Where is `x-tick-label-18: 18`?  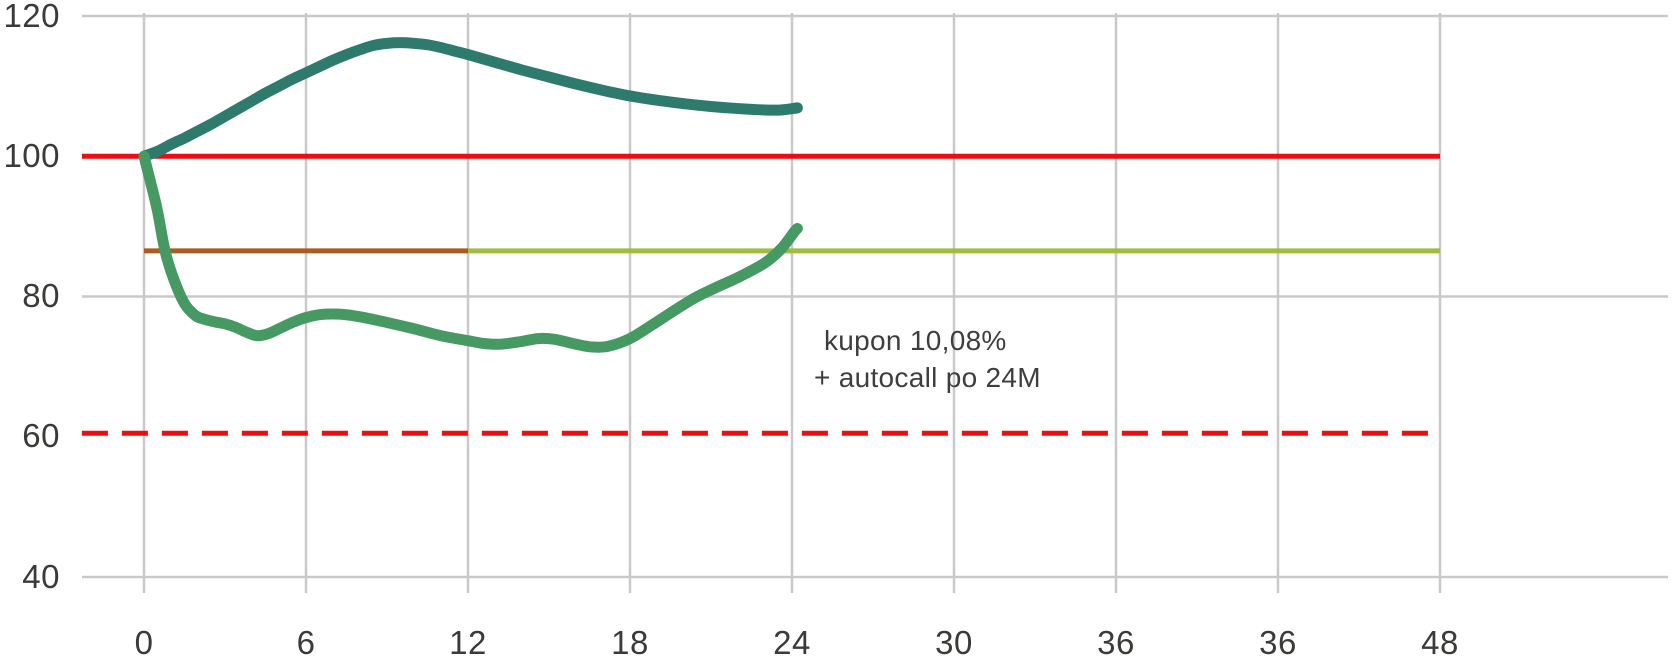 x-tick-label-18: 18 is located at coordinates (630, 641).